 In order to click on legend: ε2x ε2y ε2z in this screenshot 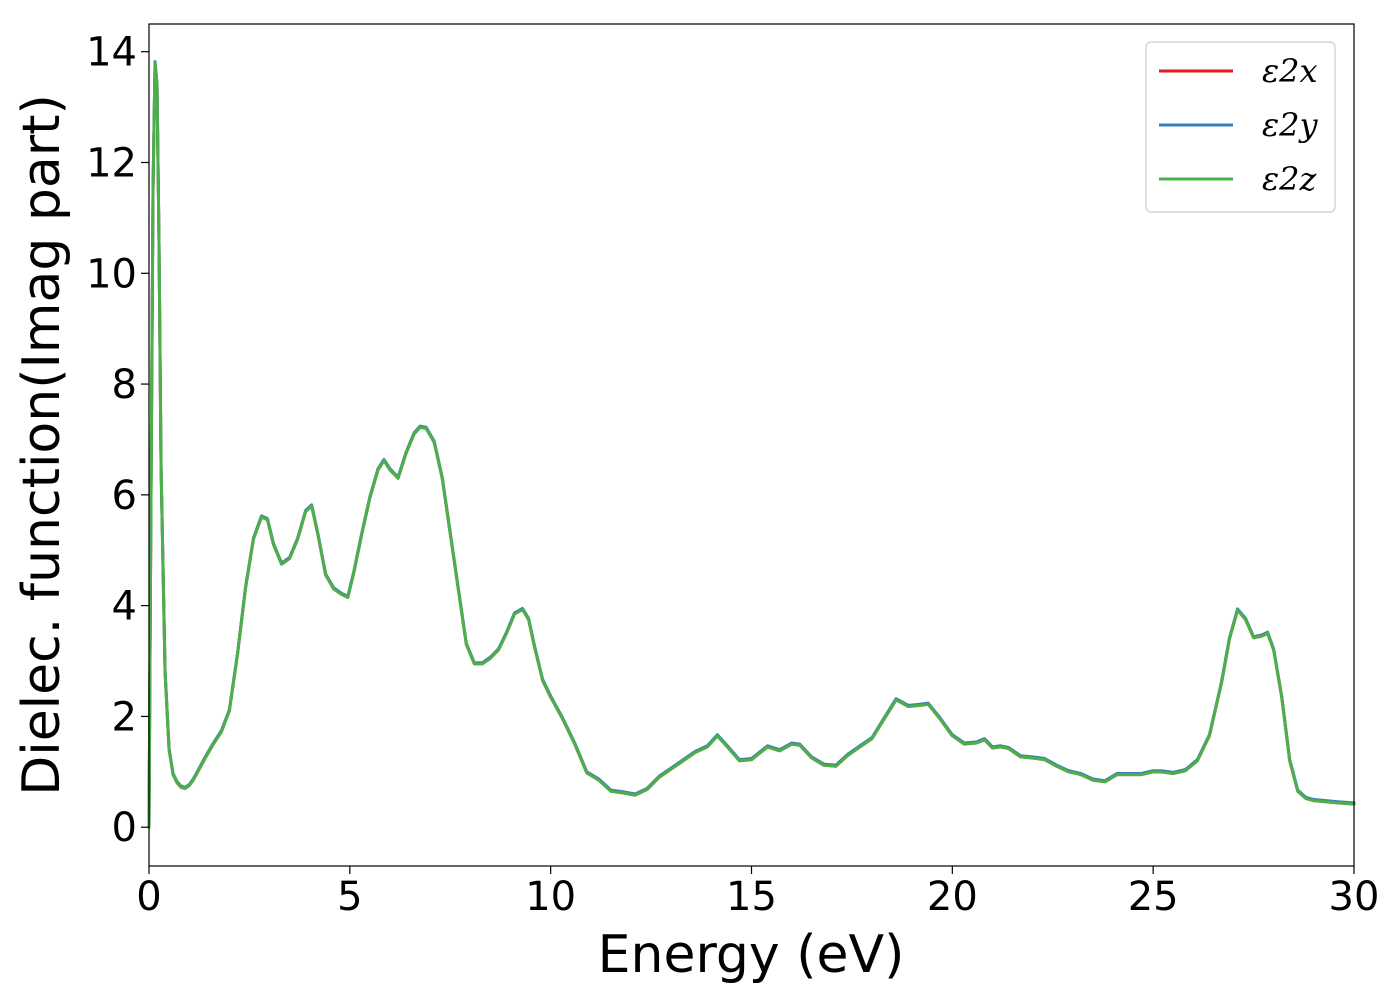, I will do `click(1240, 127)`.